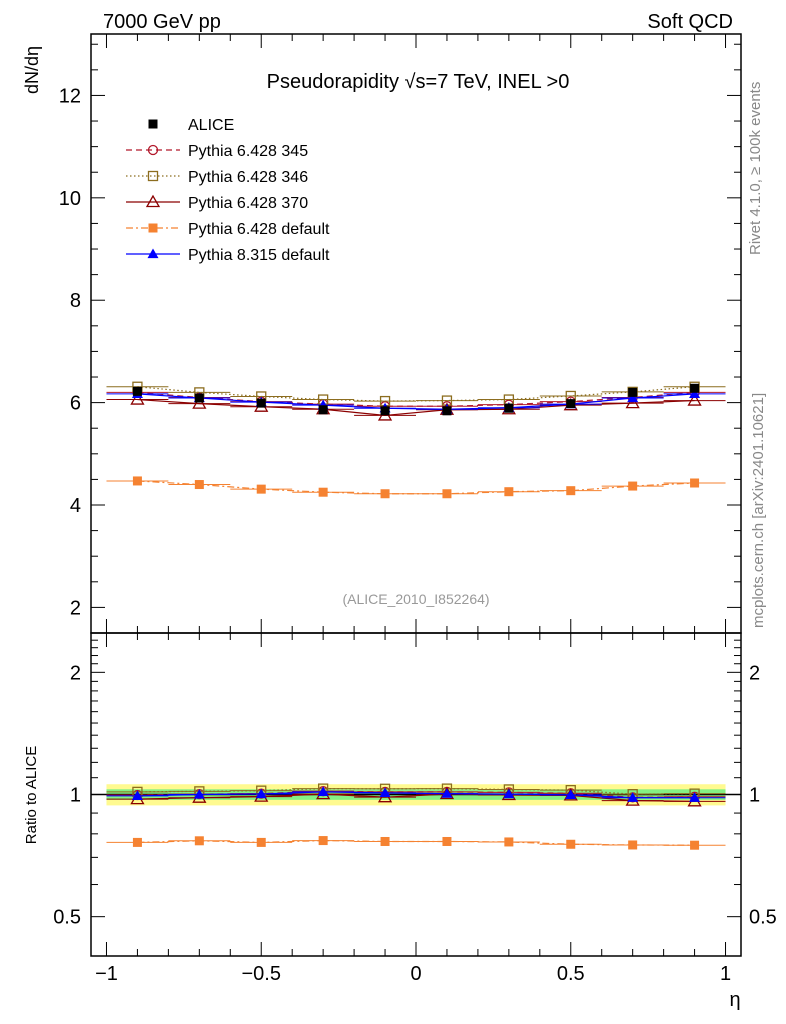 The height and width of the screenshot is (1024, 786). What do you see at coordinates (259, 255) in the screenshot?
I see `legend-label-p8def: Pythia 8.315 default` at bounding box center [259, 255].